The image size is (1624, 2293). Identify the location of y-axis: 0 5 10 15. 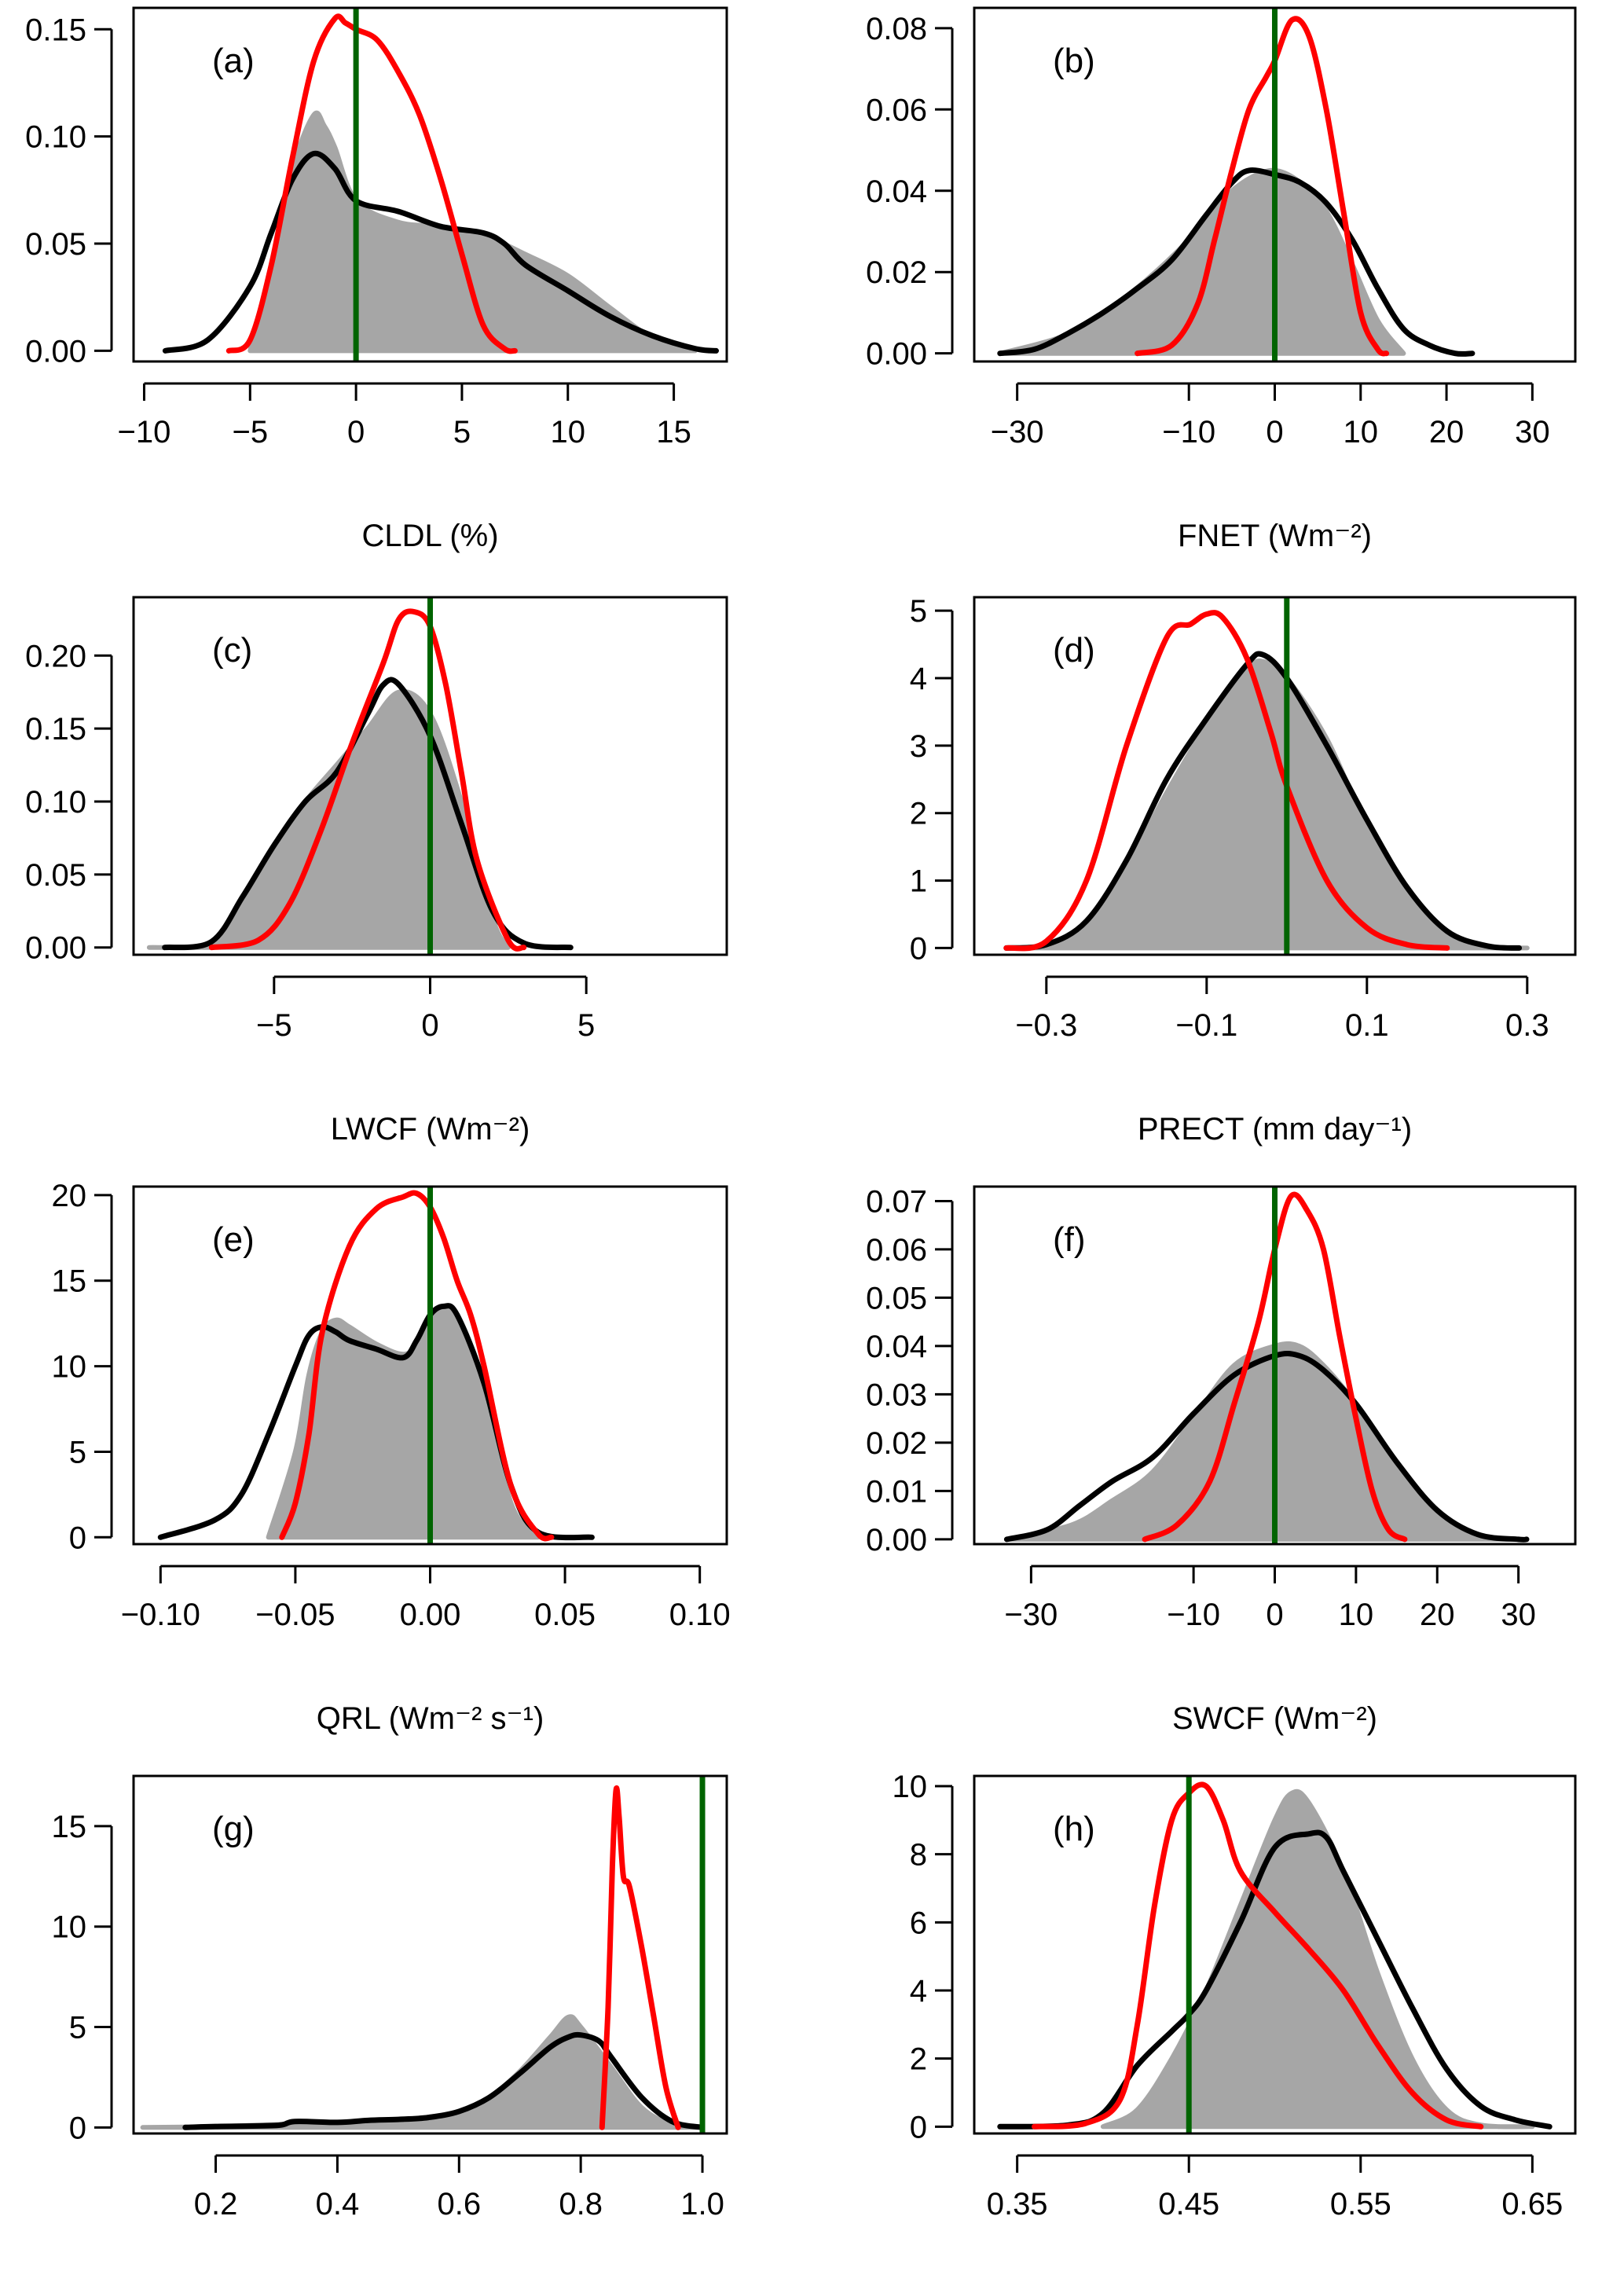
(82, 1977).